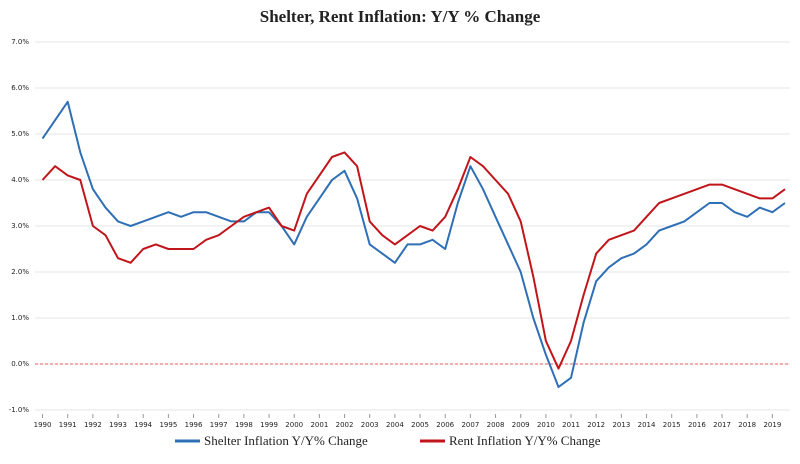 The width and height of the screenshot is (800, 464). I want to click on x-tick-label: 2019, so click(772, 425).